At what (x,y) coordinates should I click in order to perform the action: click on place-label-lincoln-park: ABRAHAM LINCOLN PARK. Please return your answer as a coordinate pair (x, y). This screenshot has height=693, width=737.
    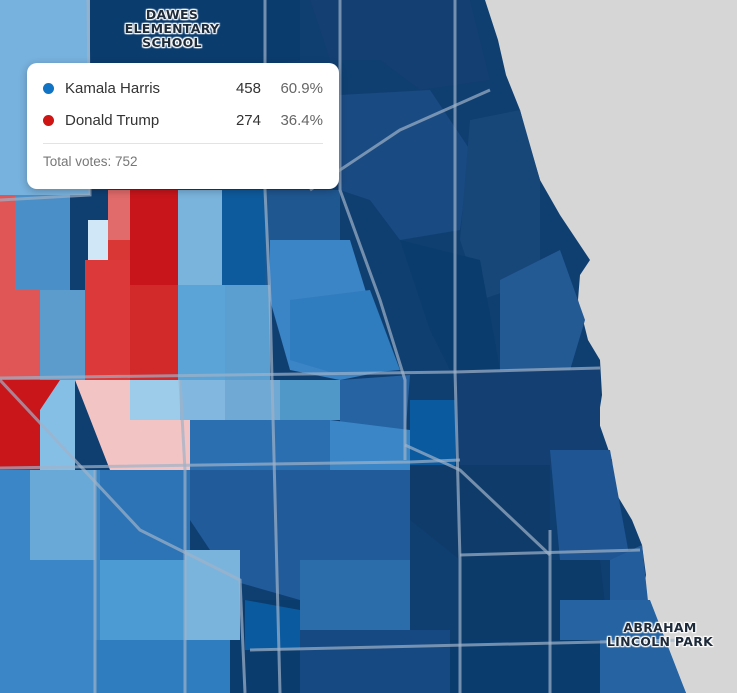
    Looking at the image, I should click on (660, 635).